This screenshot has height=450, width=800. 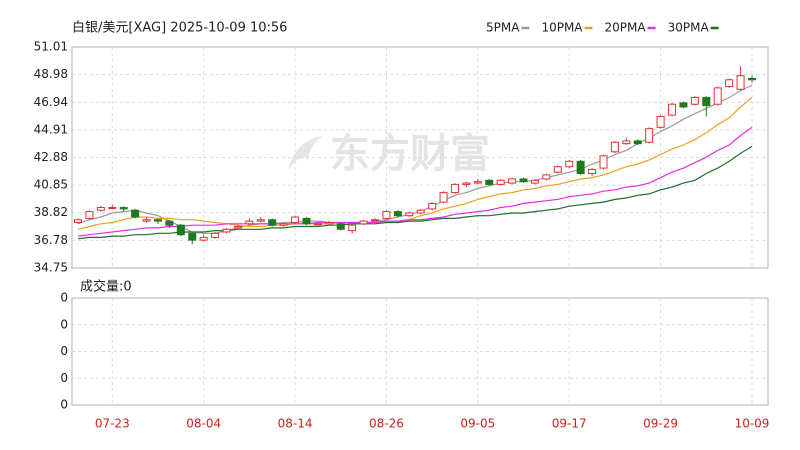 I want to click on chart-title: 白银/美元[XAG] 2025-10-09 10:56, so click(x=179, y=28).